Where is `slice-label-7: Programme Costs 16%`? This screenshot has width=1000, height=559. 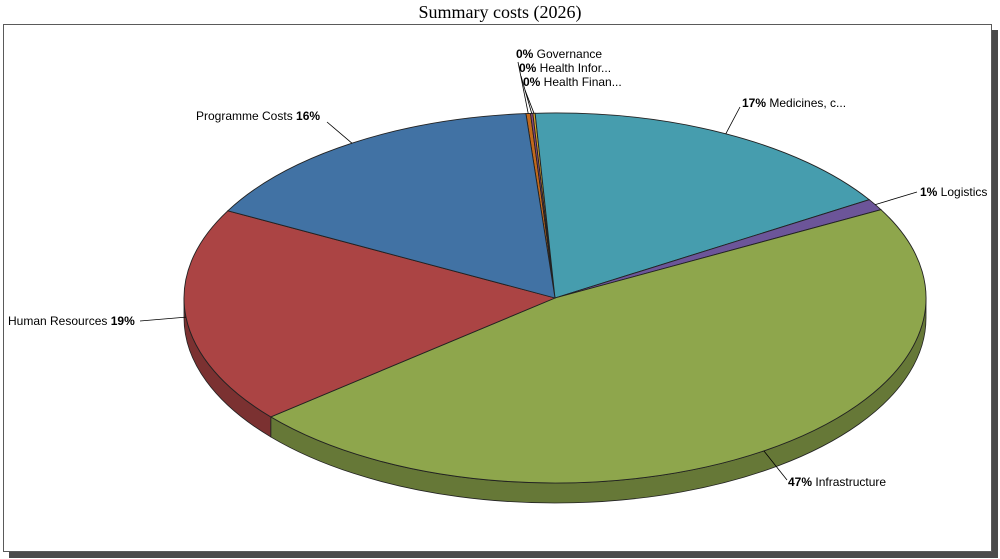
slice-label-7: Programme Costs 16% is located at coordinates (258, 116).